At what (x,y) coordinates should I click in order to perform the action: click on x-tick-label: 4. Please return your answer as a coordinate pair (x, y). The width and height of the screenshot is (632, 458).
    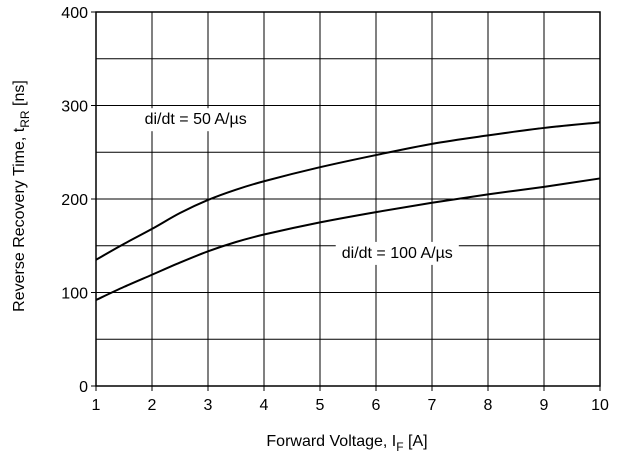
    Looking at the image, I should click on (264, 405).